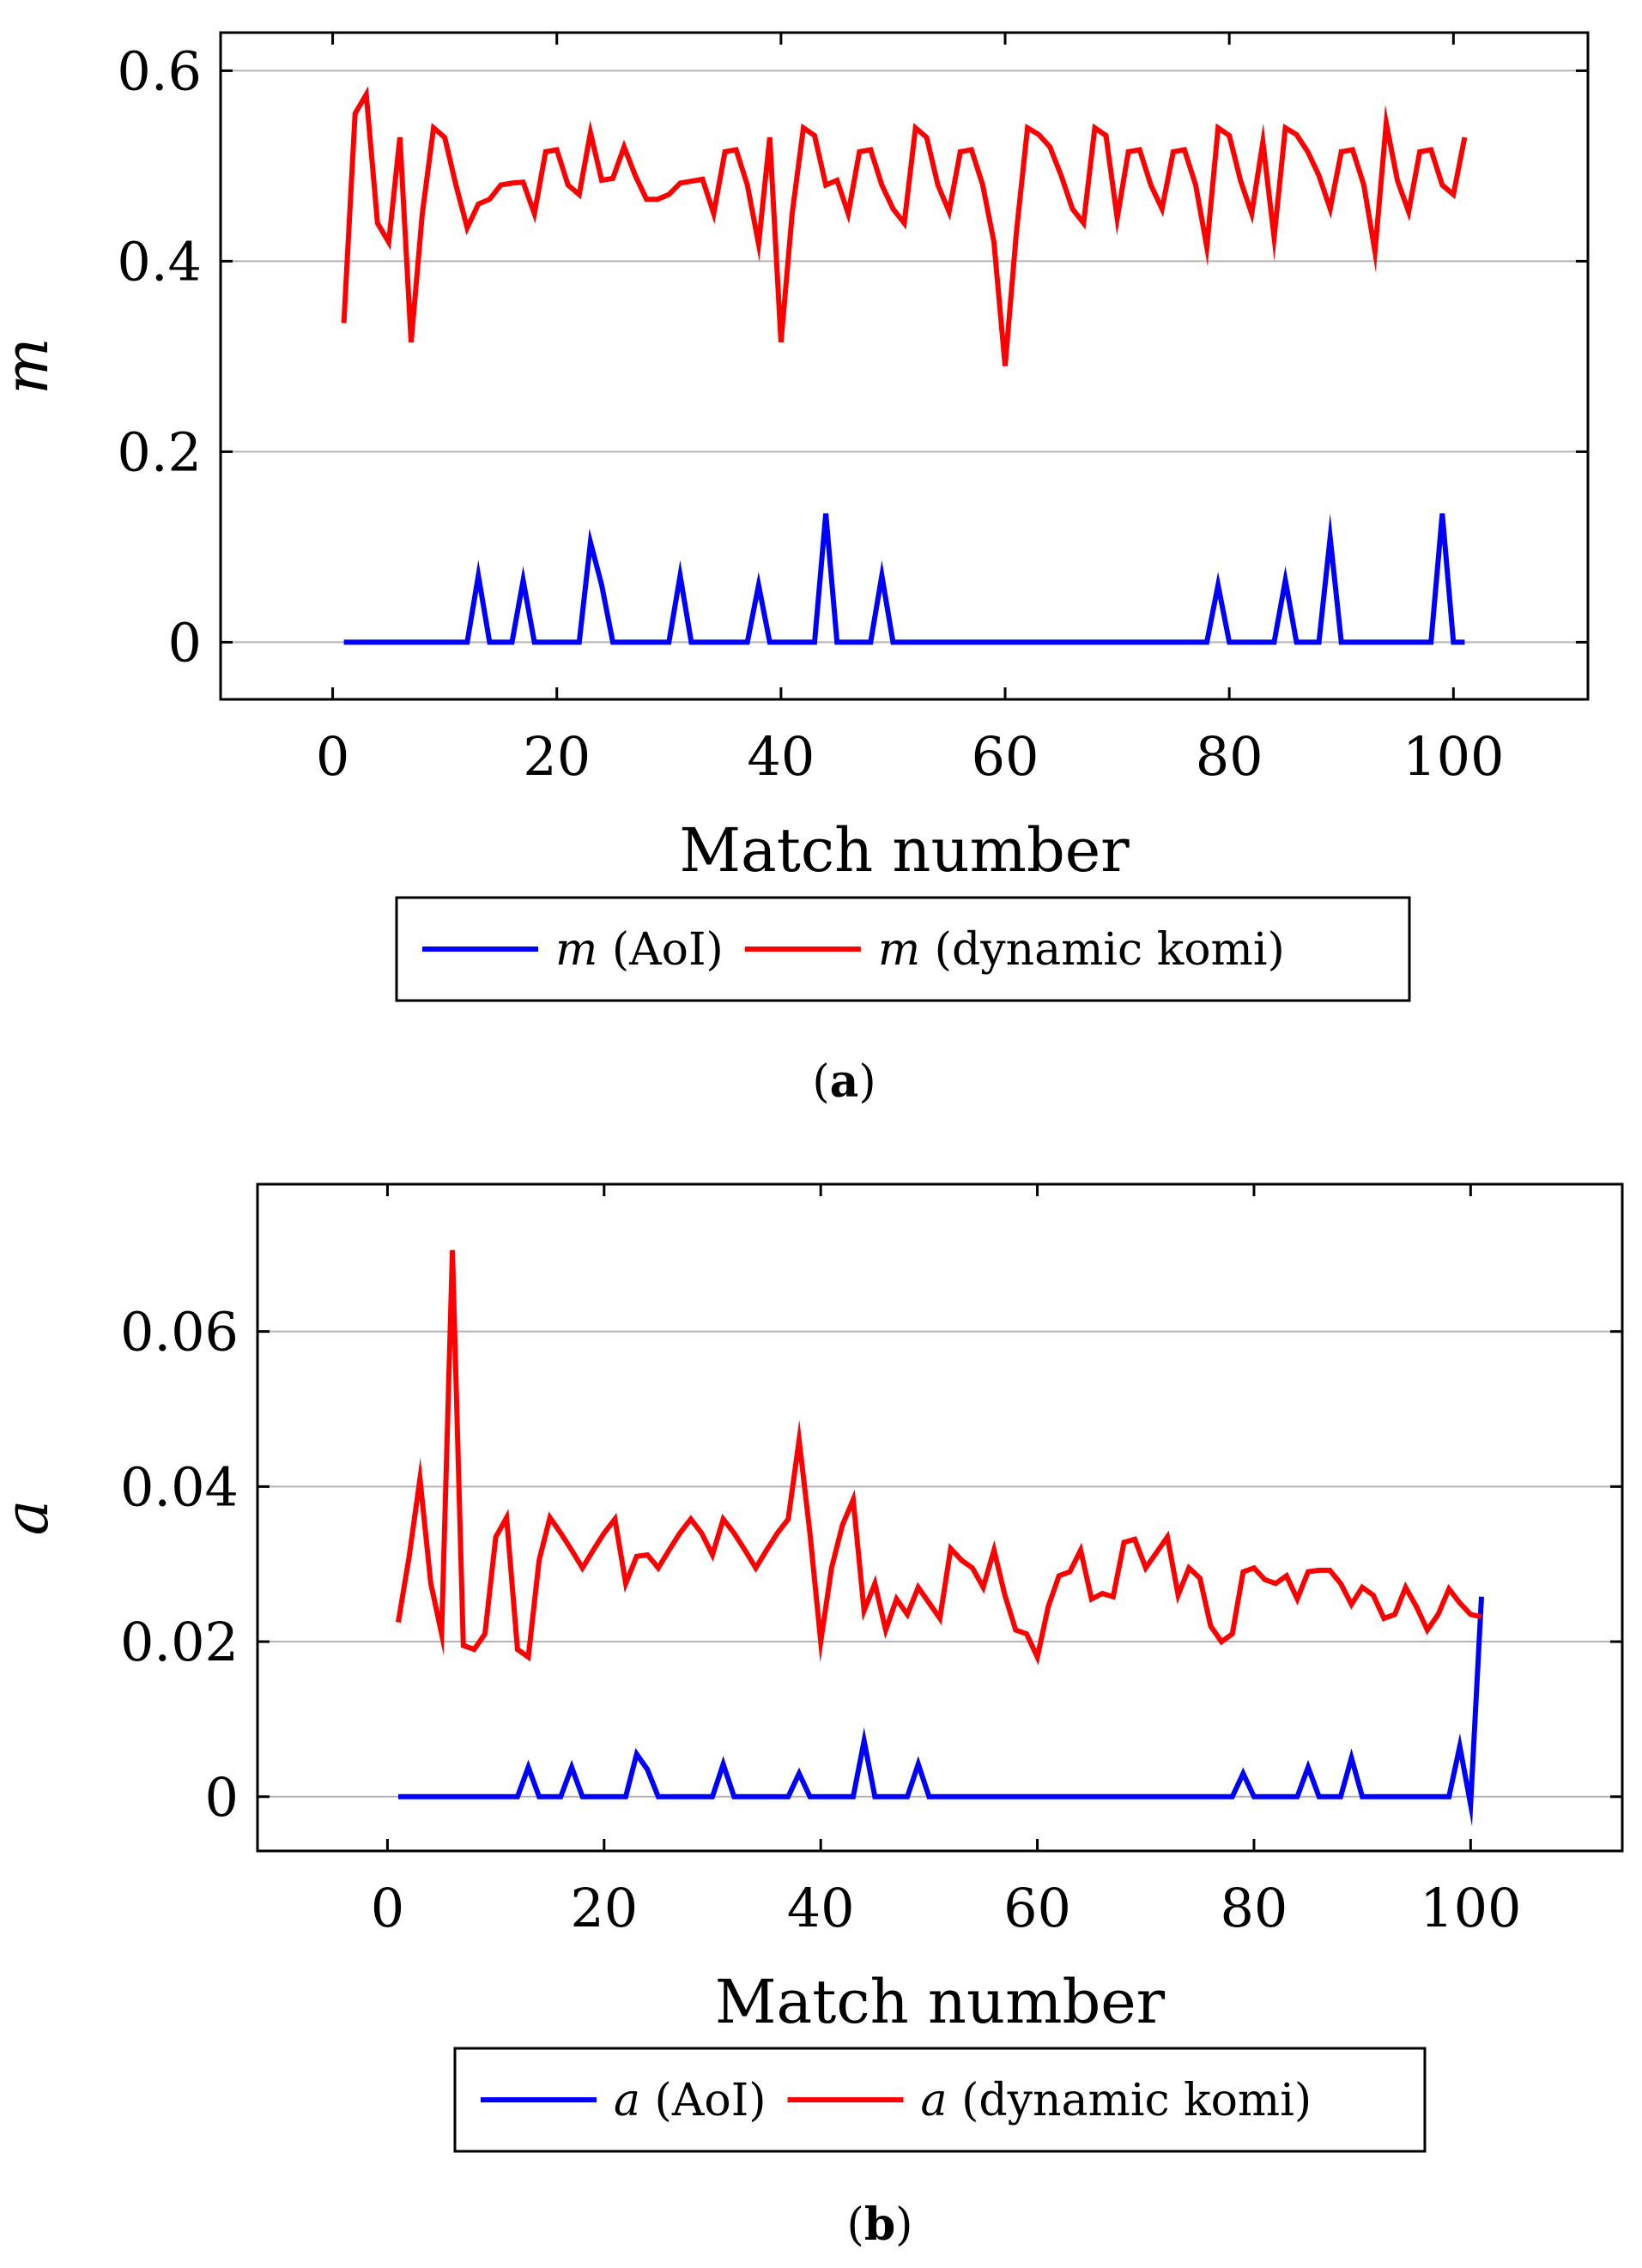 The image size is (1642, 2268). What do you see at coordinates (31, 365) in the screenshot?
I see `y-axis-label: m` at bounding box center [31, 365].